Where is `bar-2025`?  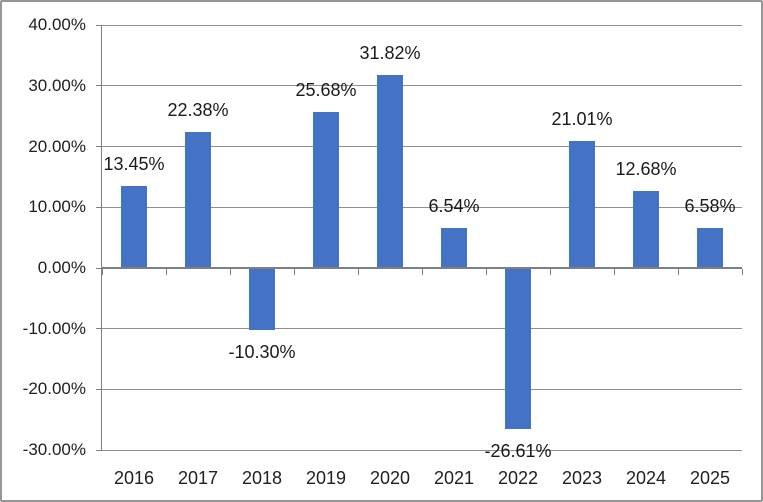 bar-2025 is located at coordinates (710, 248).